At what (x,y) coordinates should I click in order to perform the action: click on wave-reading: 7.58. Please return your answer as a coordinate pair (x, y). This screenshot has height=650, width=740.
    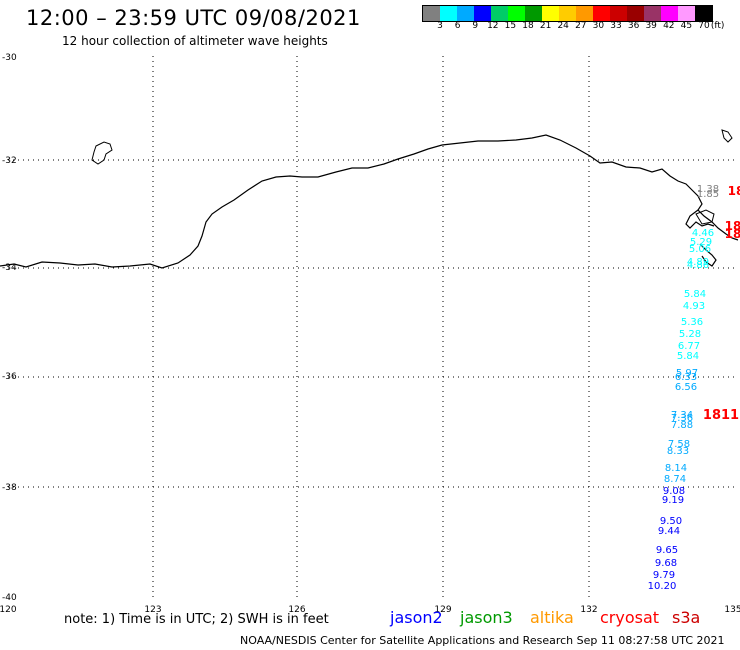
    Looking at the image, I should click on (679, 444).